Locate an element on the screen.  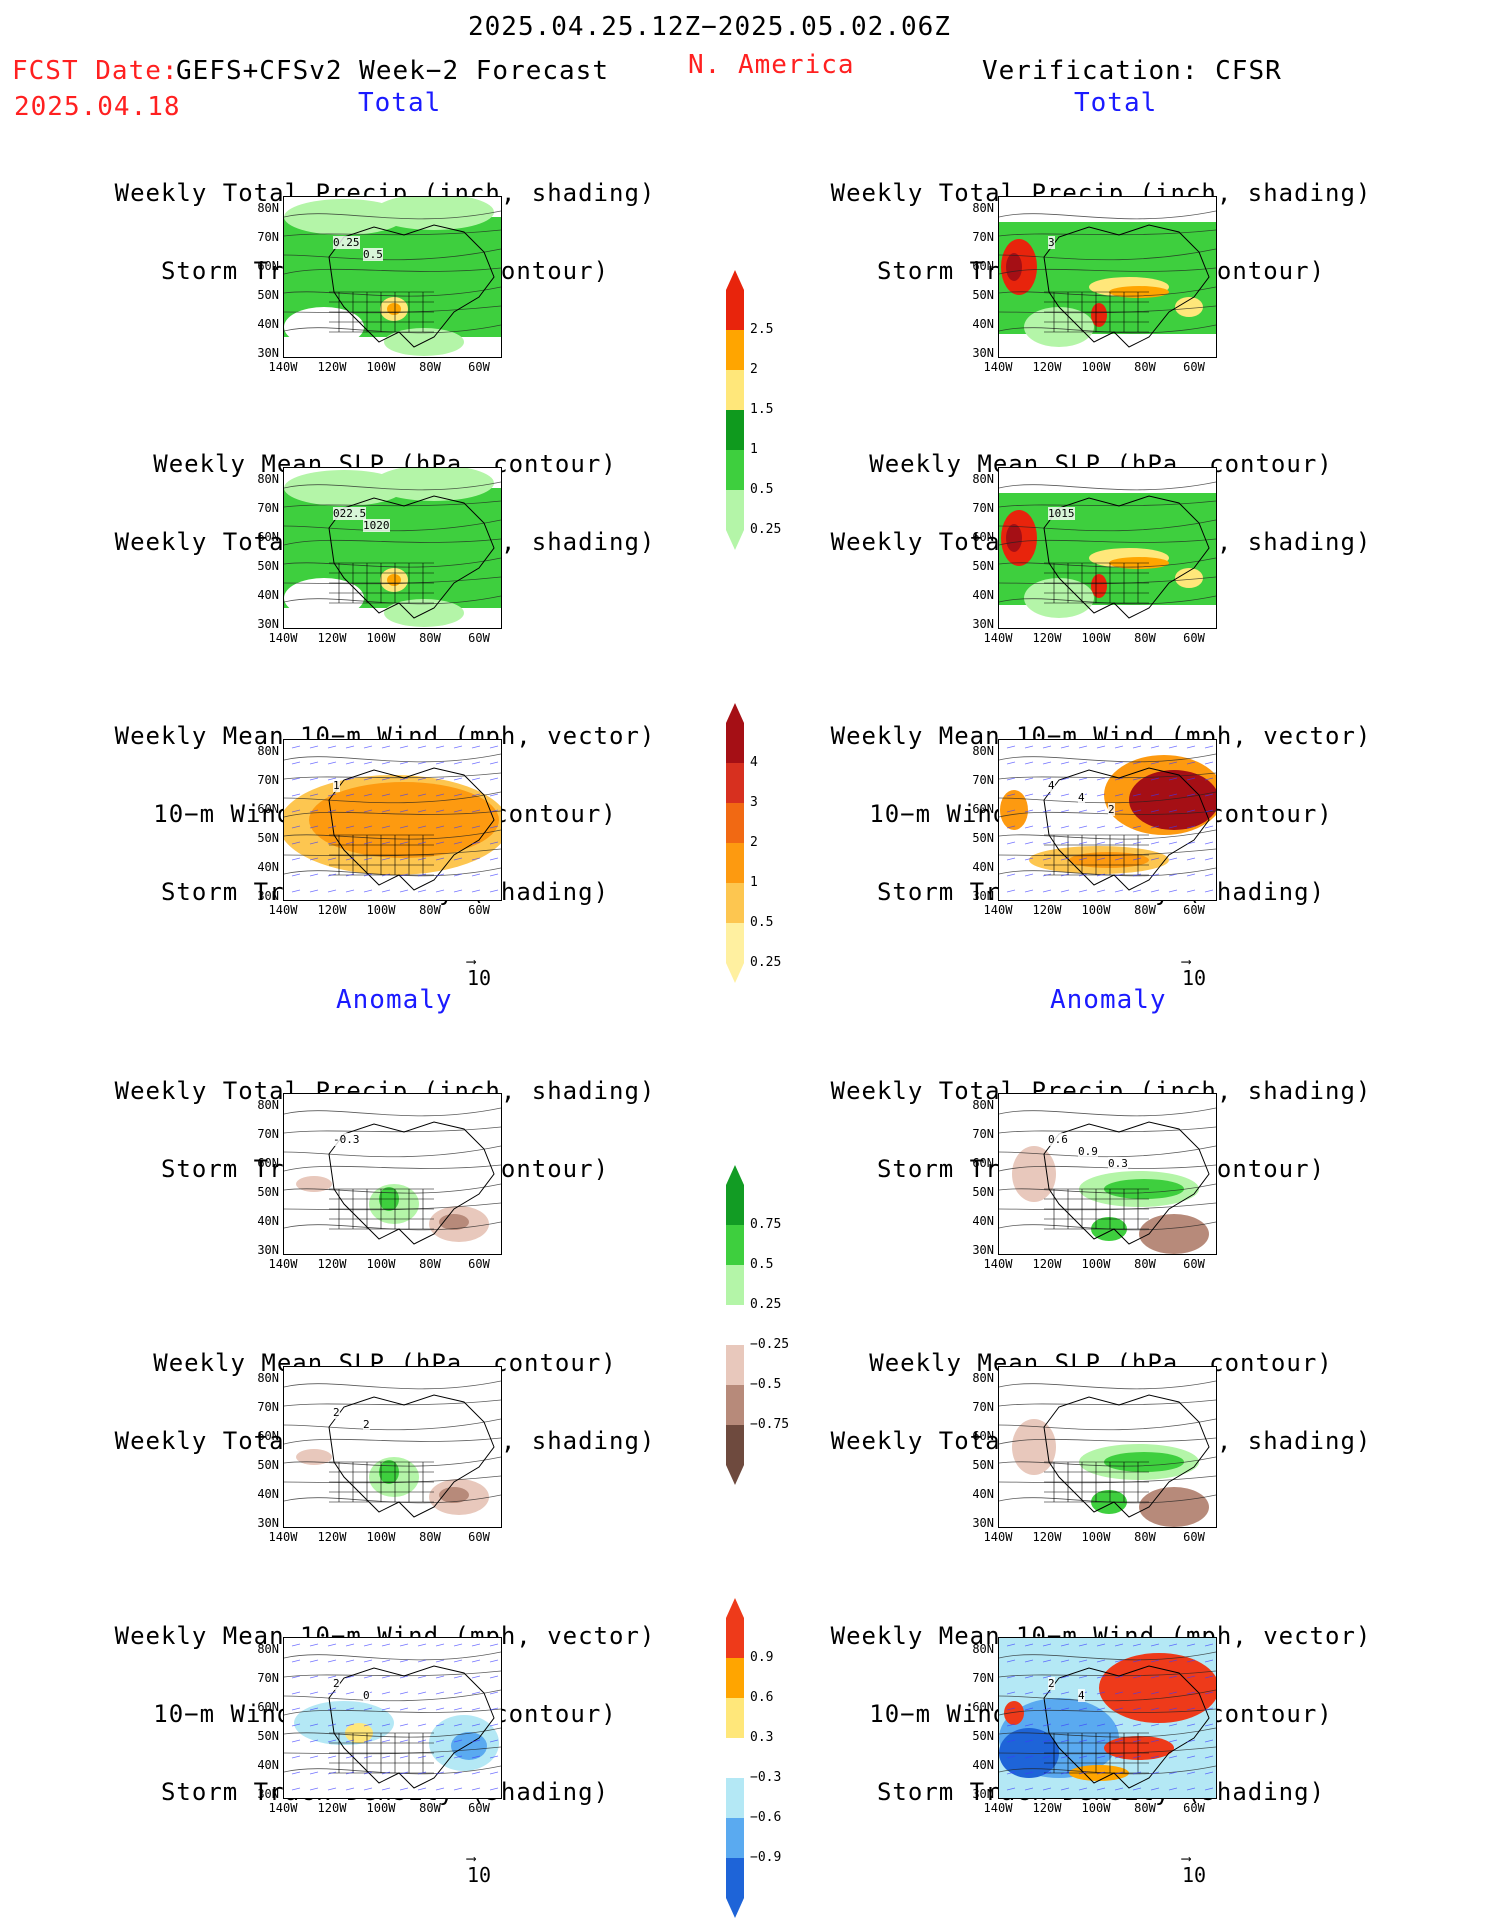
verification-label: Verification: CFSR is located at coordinates (1132, 71).